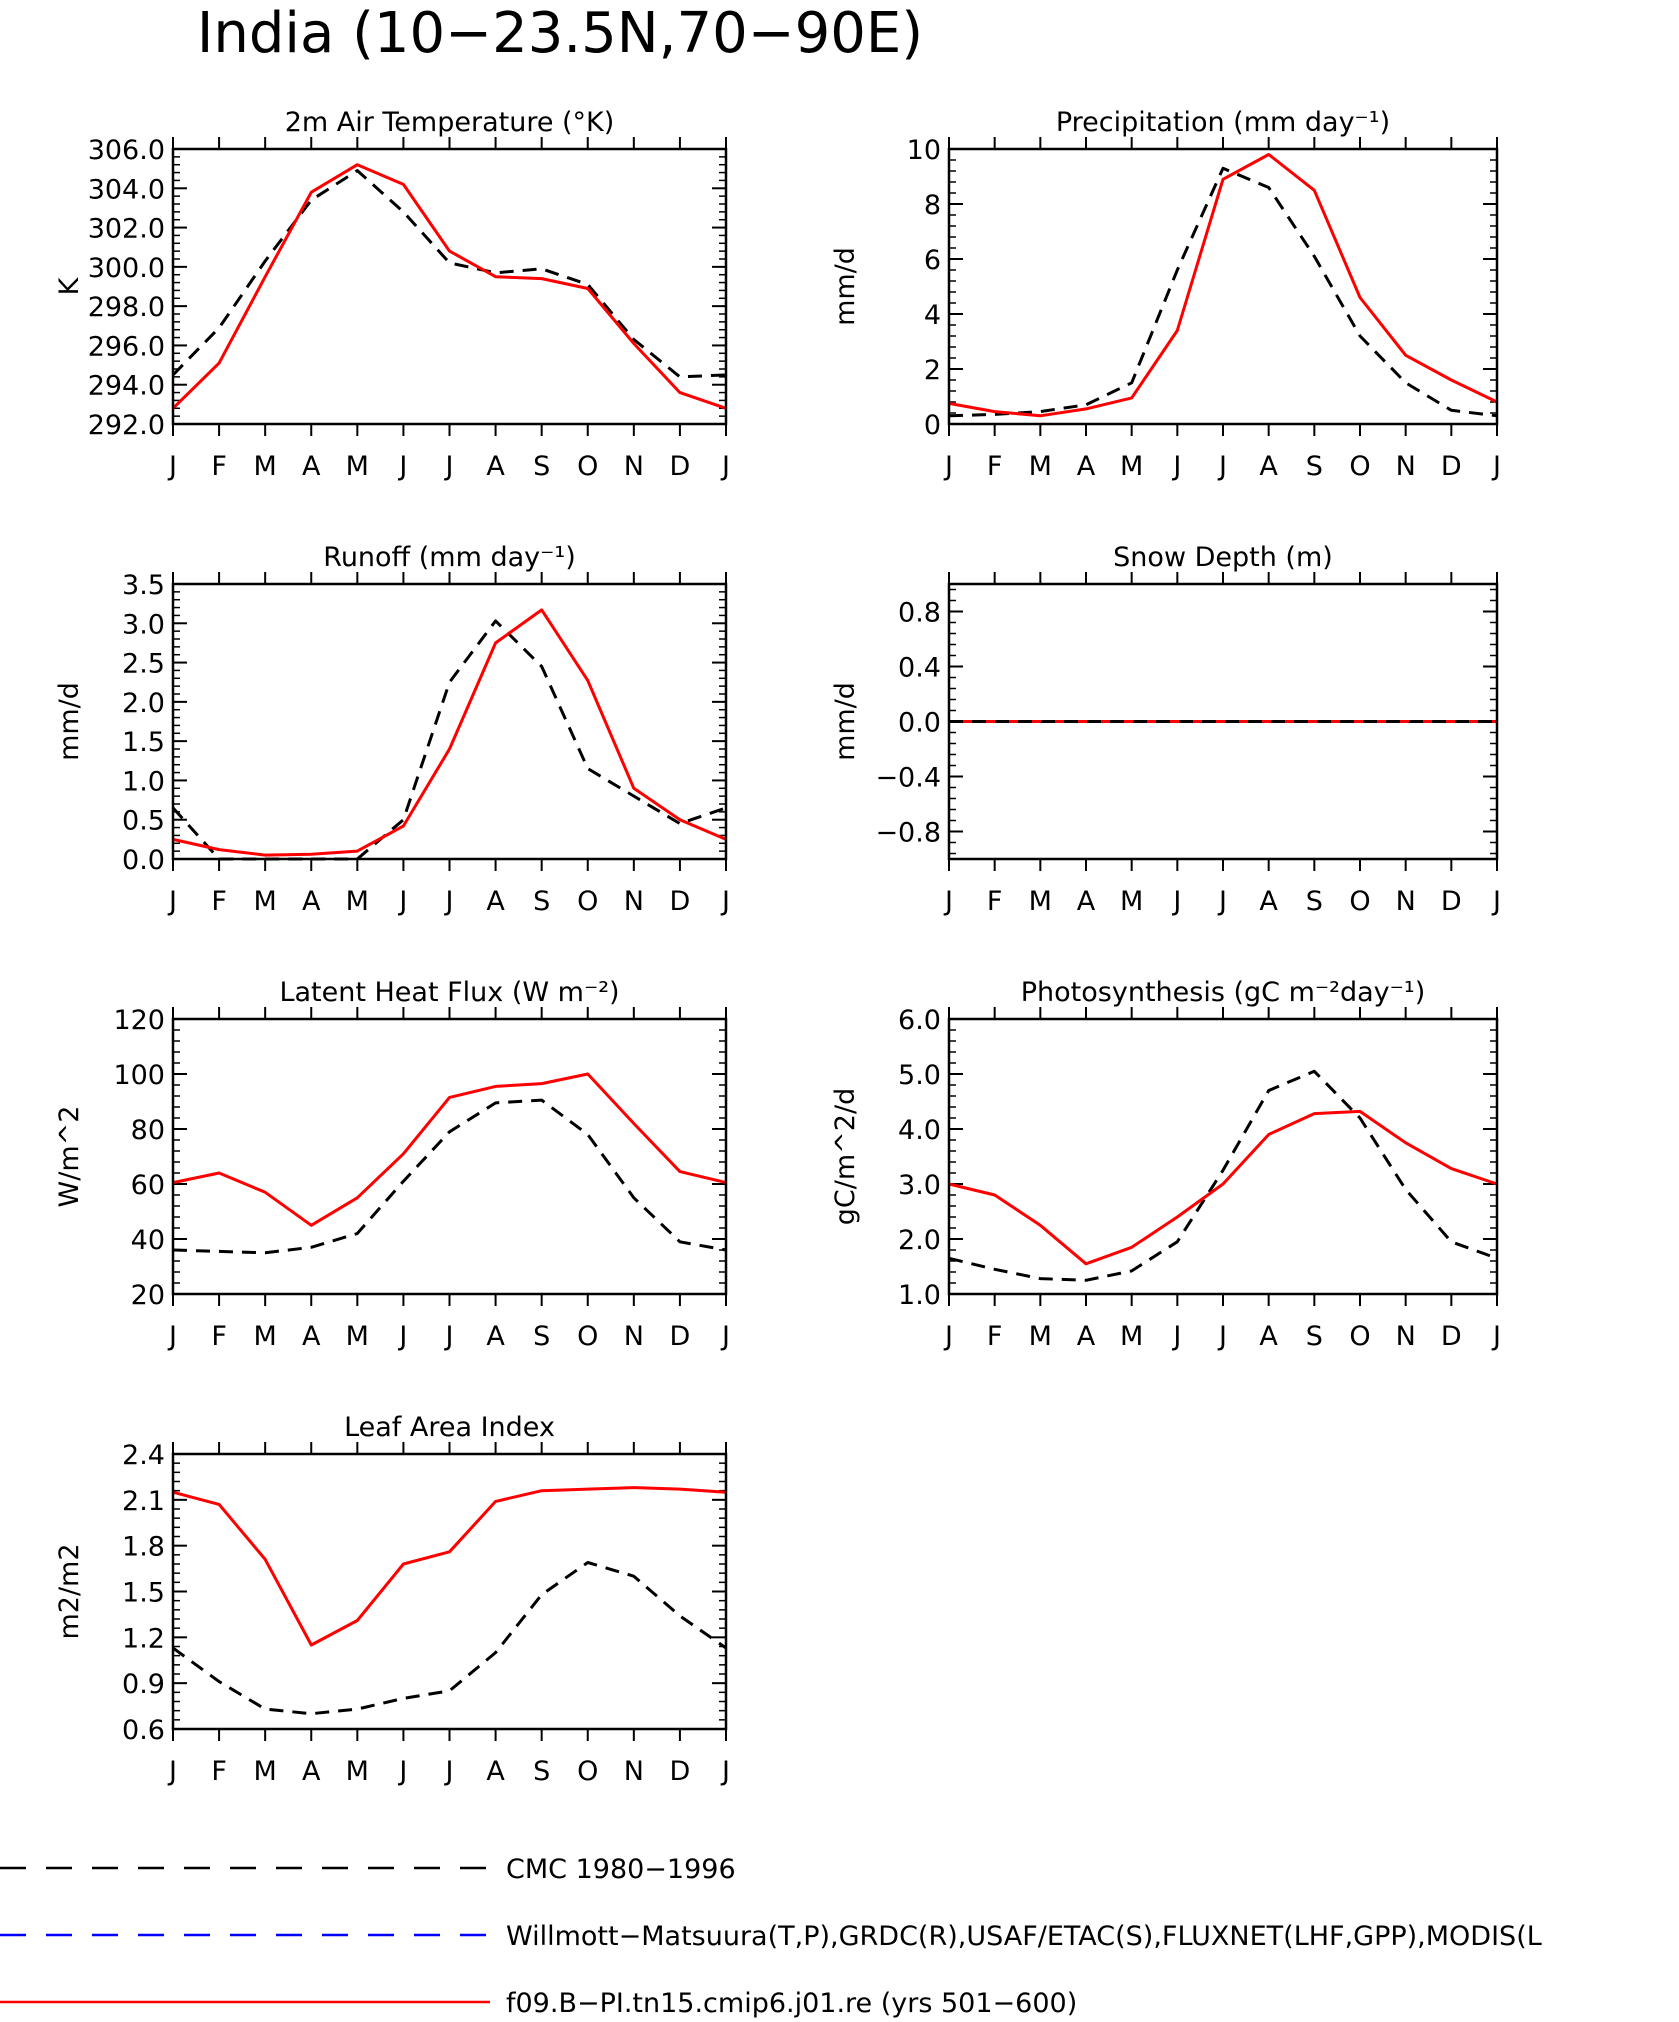 The width and height of the screenshot is (1679, 2022). Describe the element at coordinates (450, 122) in the screenshot. I see `chart-title: 2m Air Temperature (°K)` at that location.